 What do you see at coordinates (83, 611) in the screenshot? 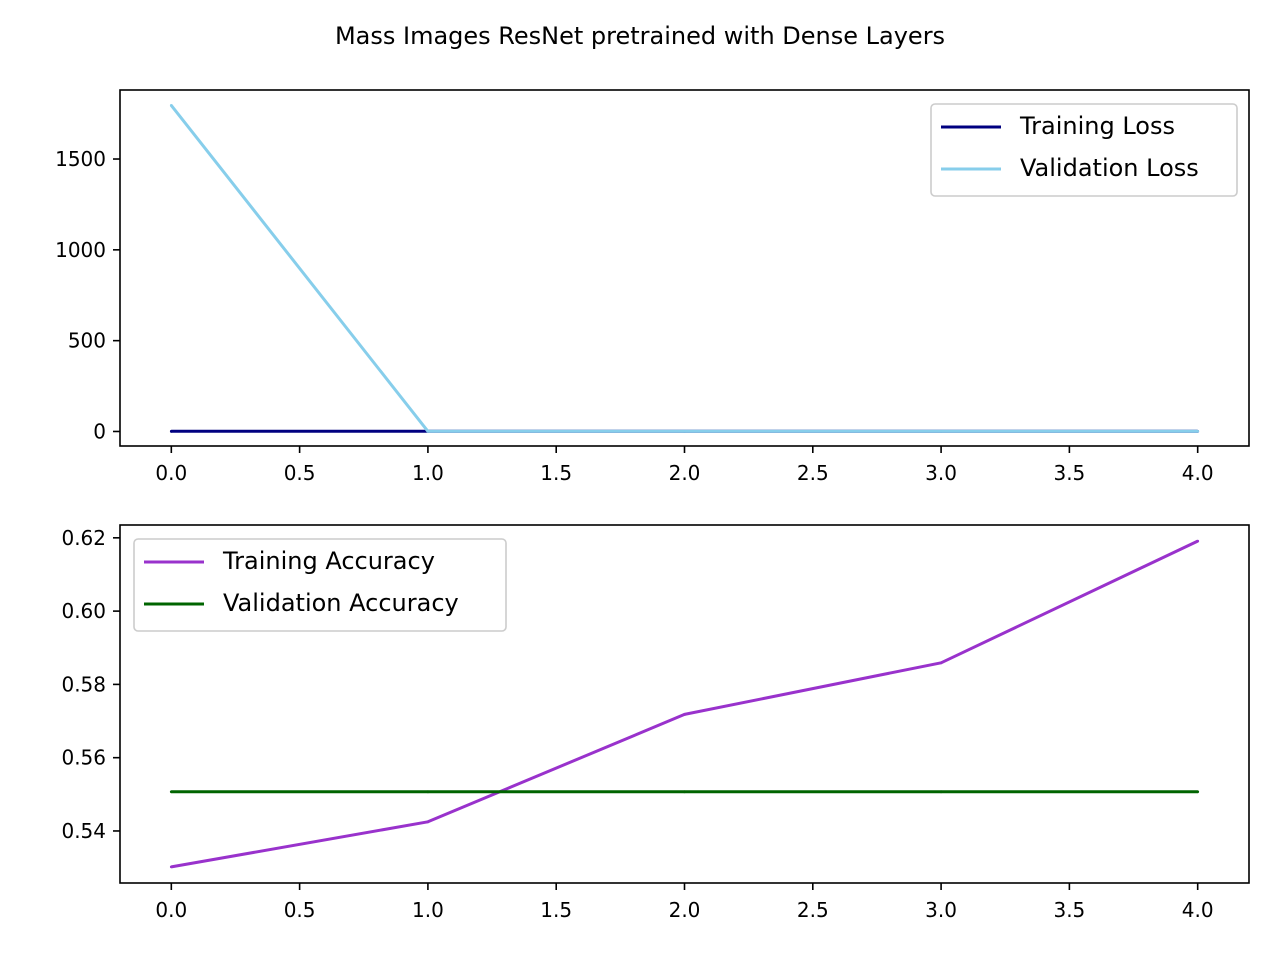
I see `y-tick-label: 0.60` at bounding box center [83, 611].